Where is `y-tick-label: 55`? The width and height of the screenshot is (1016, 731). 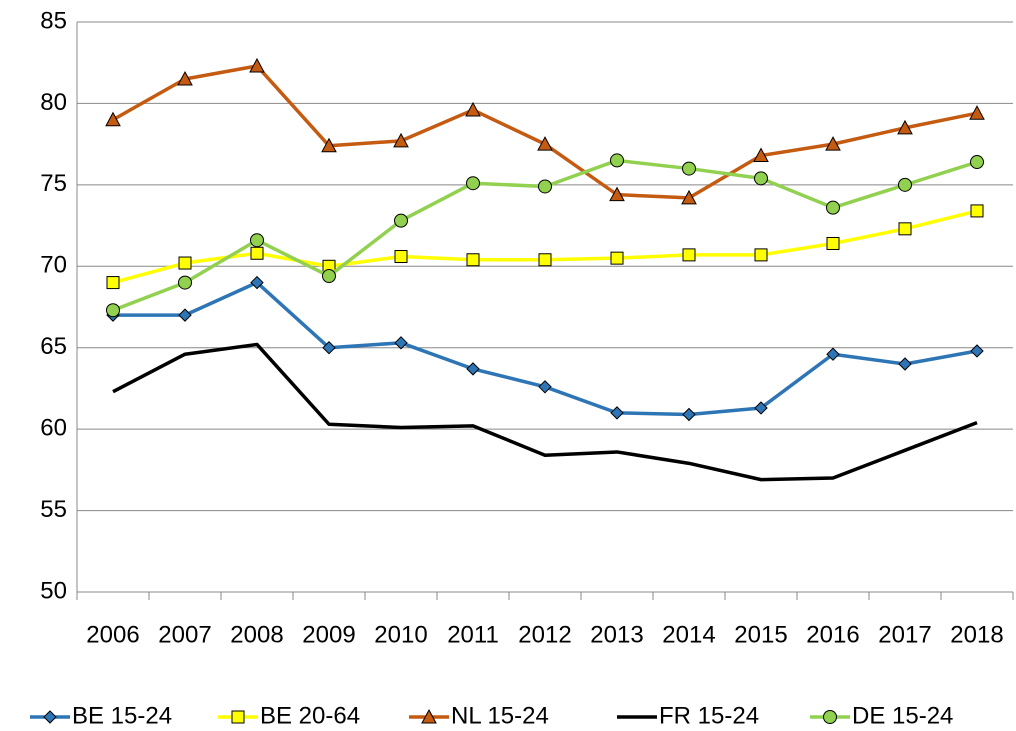 y-tick-label: 55 is located at coordinates (53, 509).